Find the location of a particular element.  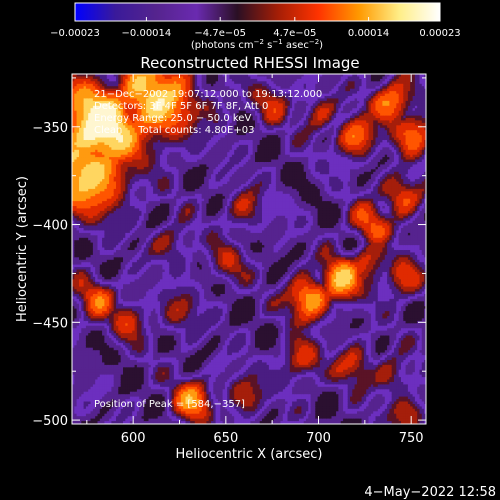

colorbar-strip is located at coordinates (257, 12).